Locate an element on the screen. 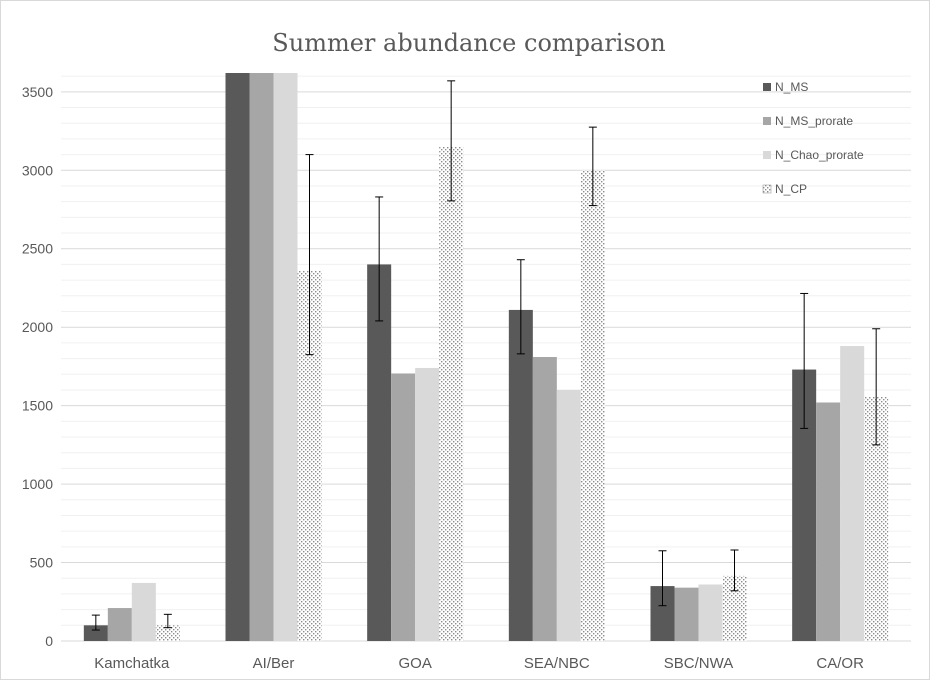 The width and height of the screenshot is (930, 681). x-category-label: SBC/NWA is located at coordinates (698, 663).